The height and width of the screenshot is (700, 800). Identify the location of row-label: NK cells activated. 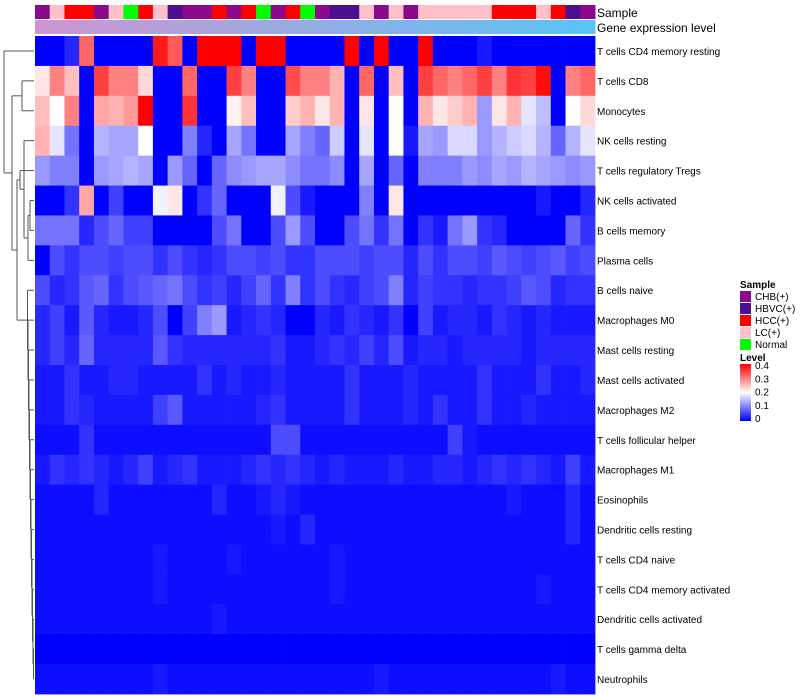
(636, 202).